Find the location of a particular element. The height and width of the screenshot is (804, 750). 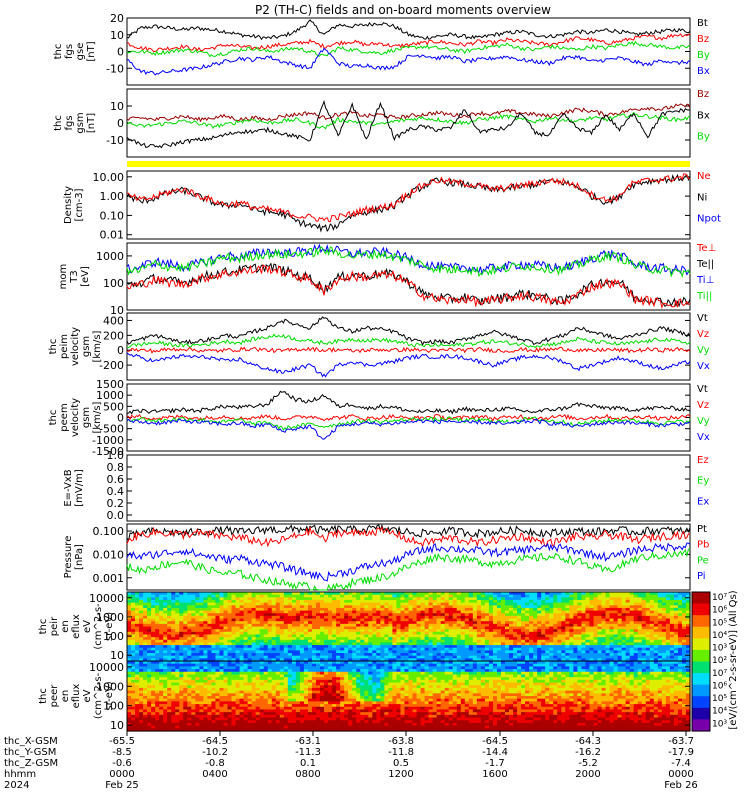

y-axis-label: sr-eV) is located at coordinates (109, 626).